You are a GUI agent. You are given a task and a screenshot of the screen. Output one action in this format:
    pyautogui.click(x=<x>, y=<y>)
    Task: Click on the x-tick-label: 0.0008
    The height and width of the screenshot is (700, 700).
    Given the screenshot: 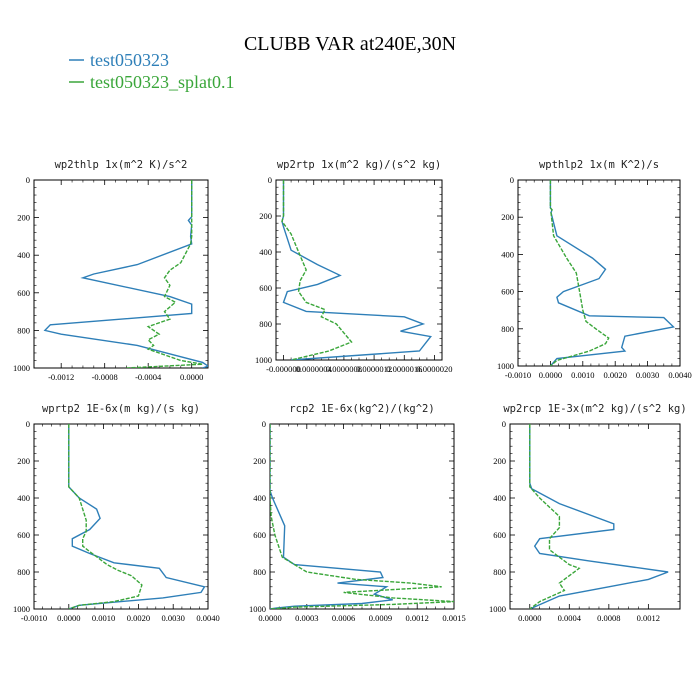 What is the action you would take?
    pyautogui.click(x=608, y=618)
    